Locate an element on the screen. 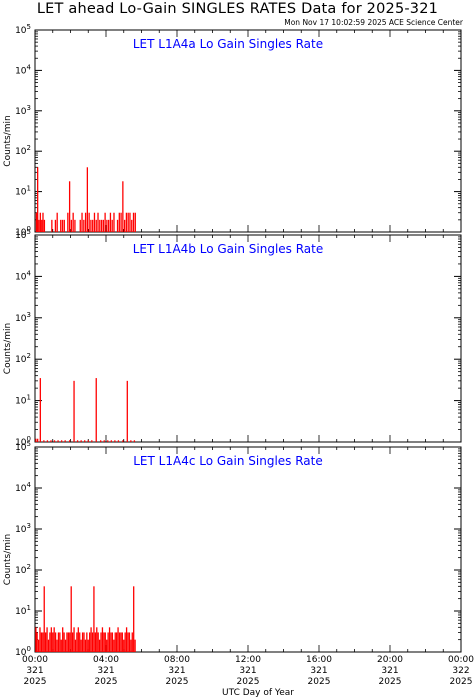  x-tick-time: 04:00 is located at coordinates (106, 660).